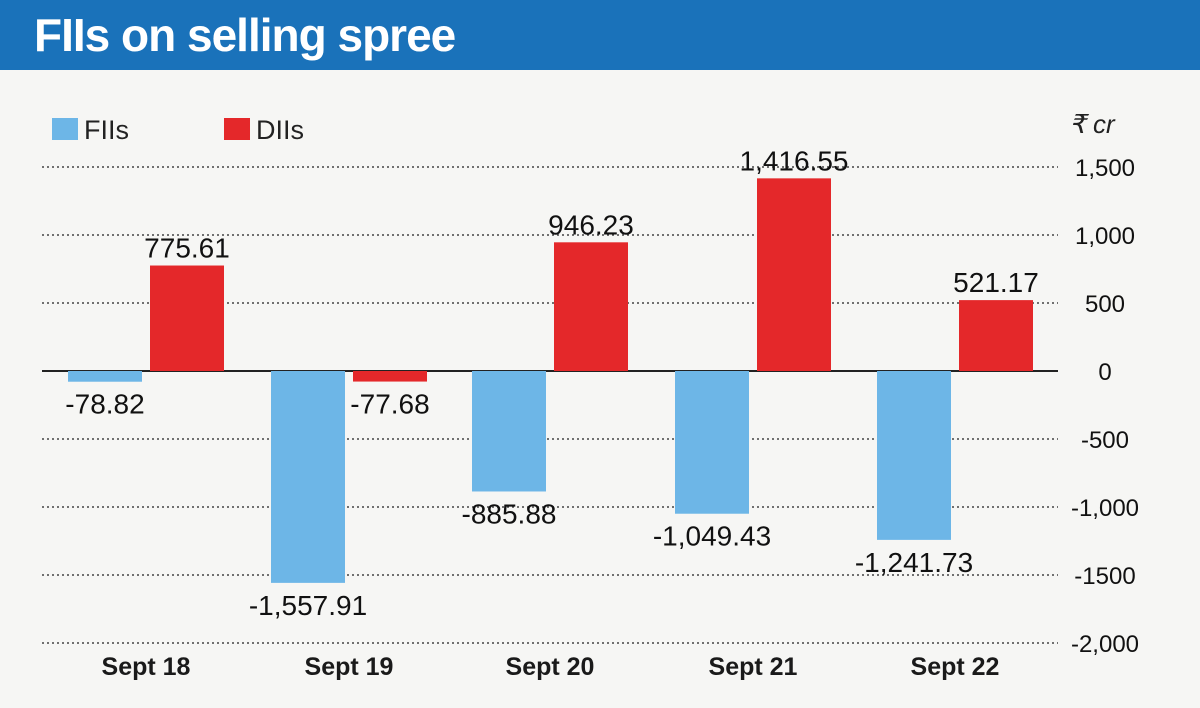 This screenshot has width=1200, height=708. What do you see at coordinates (349, 667) in the screenshot?
I see `x-category-label: Sept 19` at bounding box center [349, 667].